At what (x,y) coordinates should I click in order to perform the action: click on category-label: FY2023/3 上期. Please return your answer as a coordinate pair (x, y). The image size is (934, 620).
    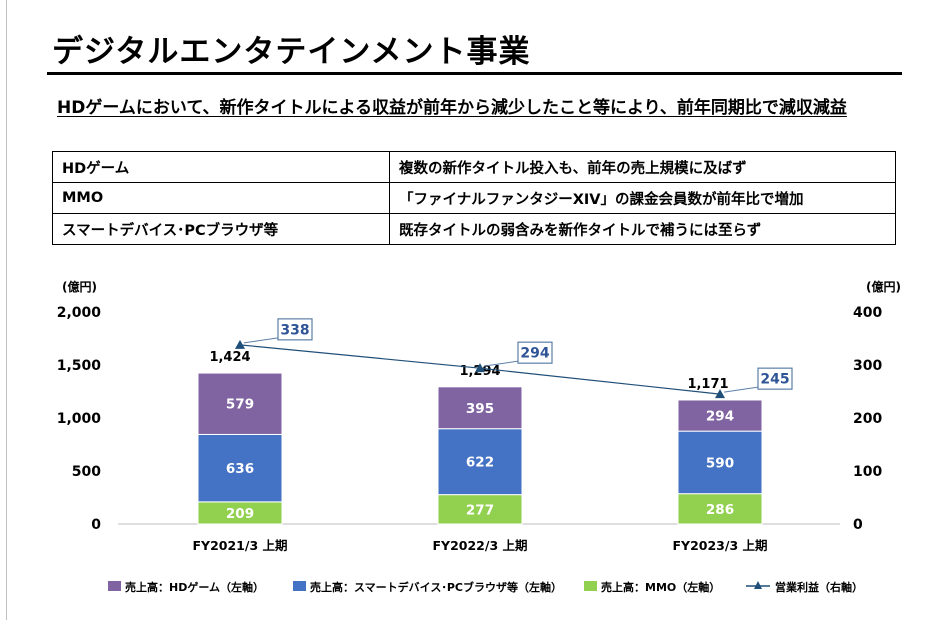
    Looking at the image, I should click on (720, 545).